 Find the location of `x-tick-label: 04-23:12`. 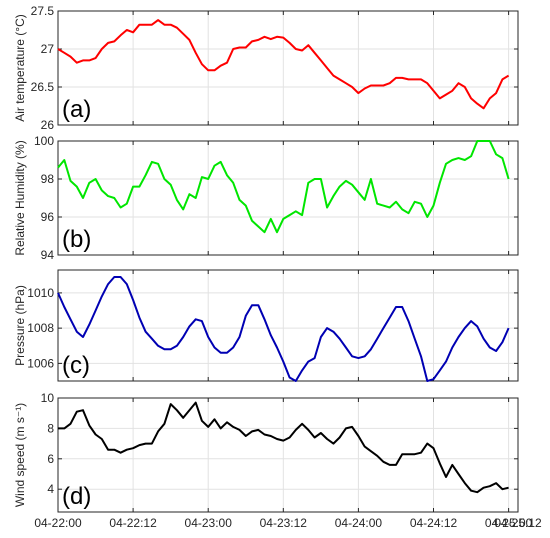

x-tick-label: 04-23:12 is located at coordinates (284, 523).